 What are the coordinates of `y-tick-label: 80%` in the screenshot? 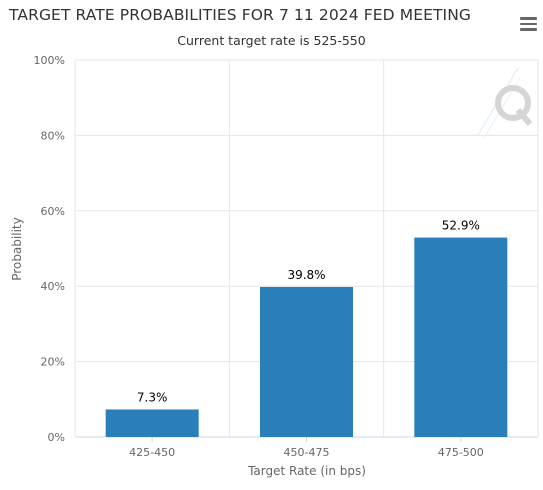 It's located at (53, 135).